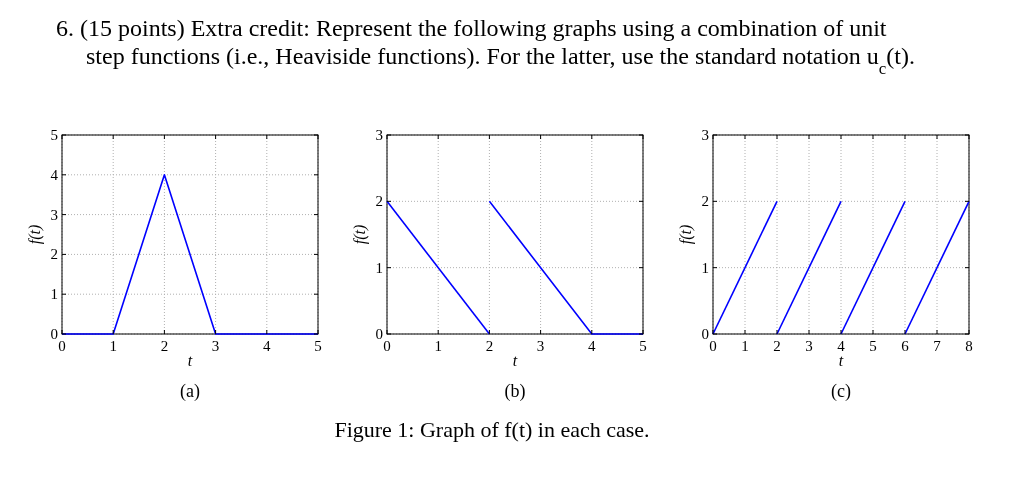 The height and width of the screenshot is (503, 1024). What do you see at coordinates (485, 46) in the screenshot?
I see `text: 6. (15 points) Extra credit: Represent the following graphs using a combination of unit step functions (i.e., Heaviside functions). For the latter, use the standard notation u$_{c}$(t).` at bounding box center [485, 46].